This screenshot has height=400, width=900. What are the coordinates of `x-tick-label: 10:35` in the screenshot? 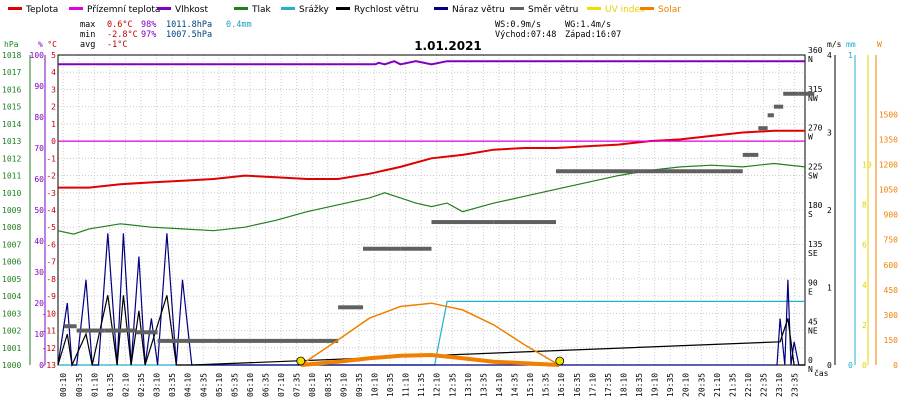 It's located at (390, 385).